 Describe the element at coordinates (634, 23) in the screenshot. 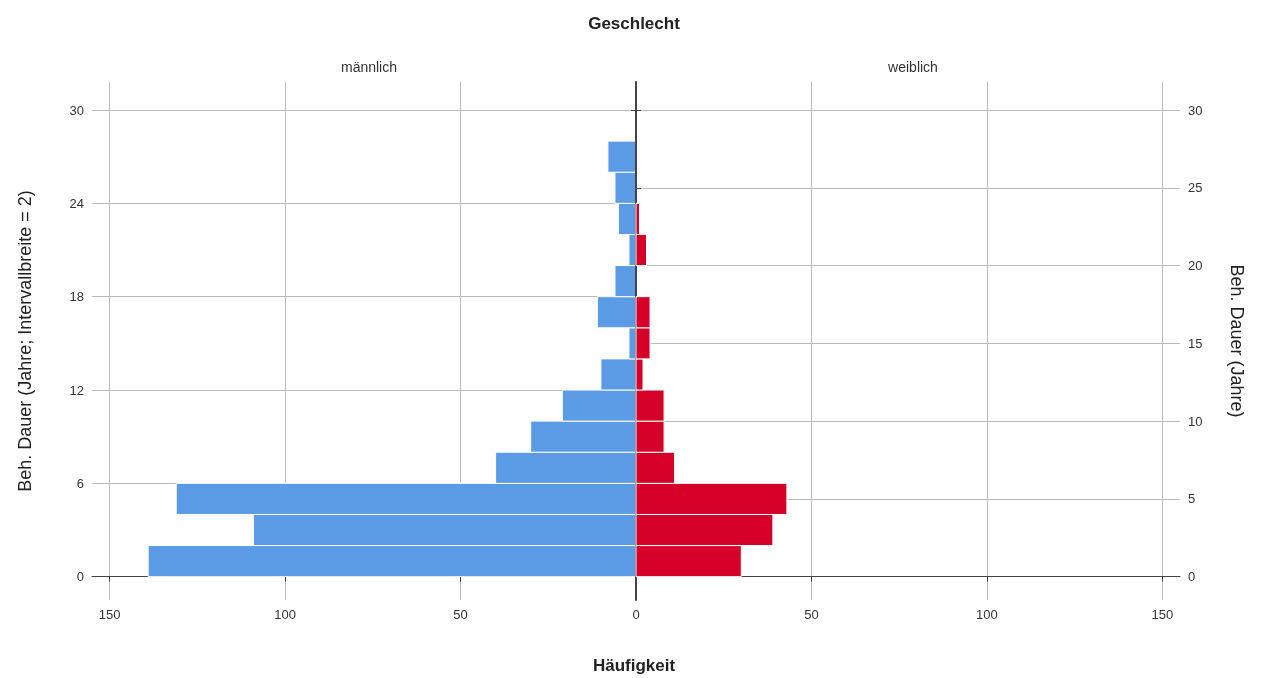

I see `chart-title: Geschlecht` at that location.